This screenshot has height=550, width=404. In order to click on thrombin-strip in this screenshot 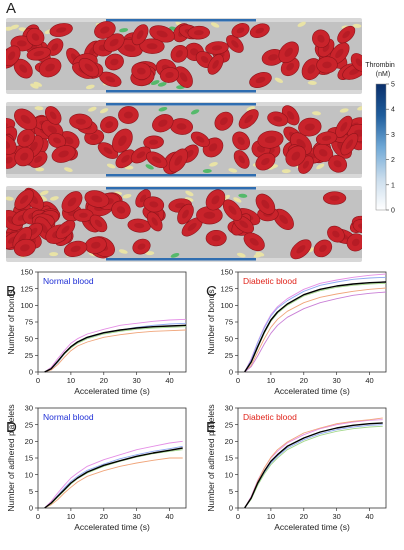, I will do `click(181, 104)`.